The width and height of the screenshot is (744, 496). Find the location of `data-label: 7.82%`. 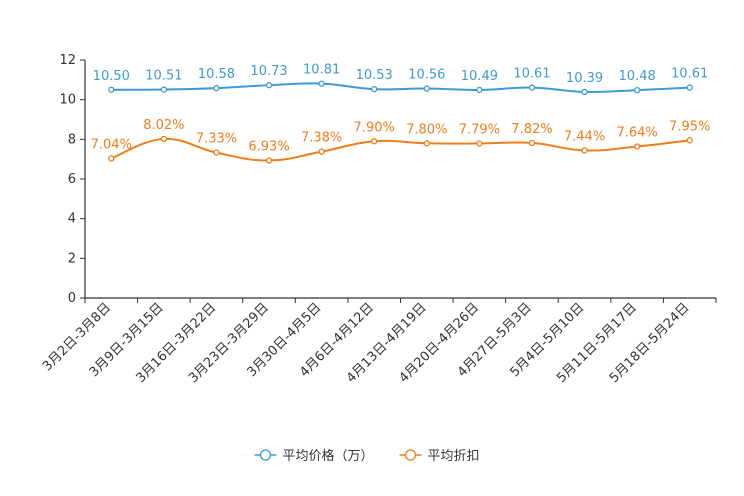

data-label: 7.82% is located at coordinates (531, 129).